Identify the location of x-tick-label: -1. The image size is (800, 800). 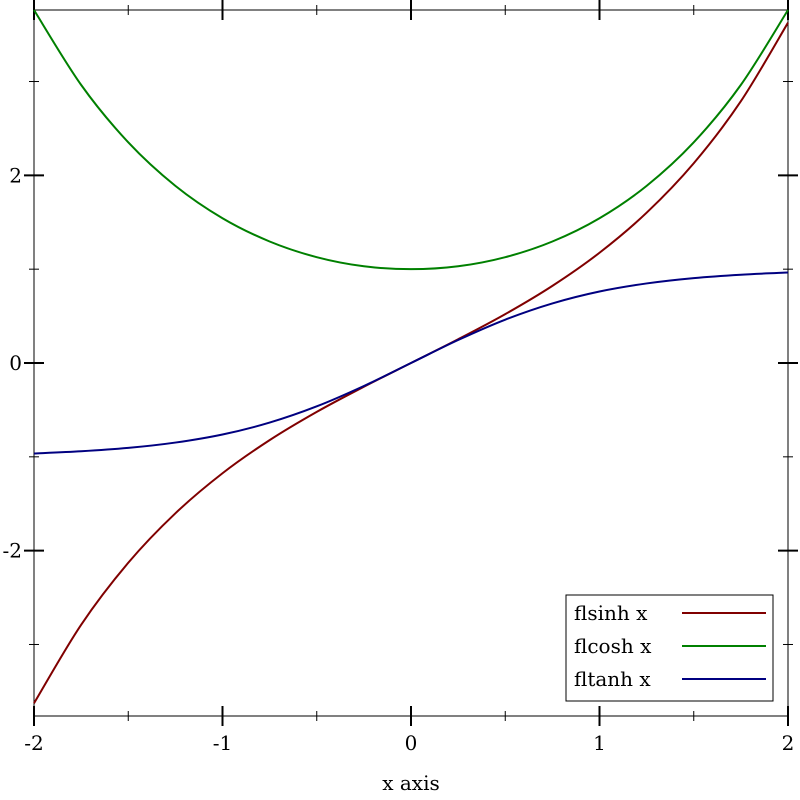
(222, 743).